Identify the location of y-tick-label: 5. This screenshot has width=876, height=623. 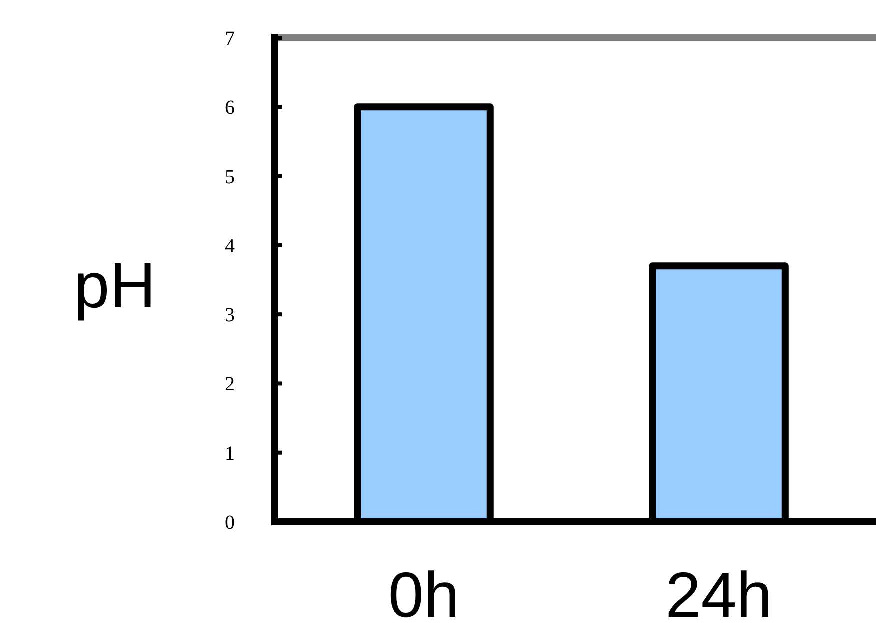
(230, 177).